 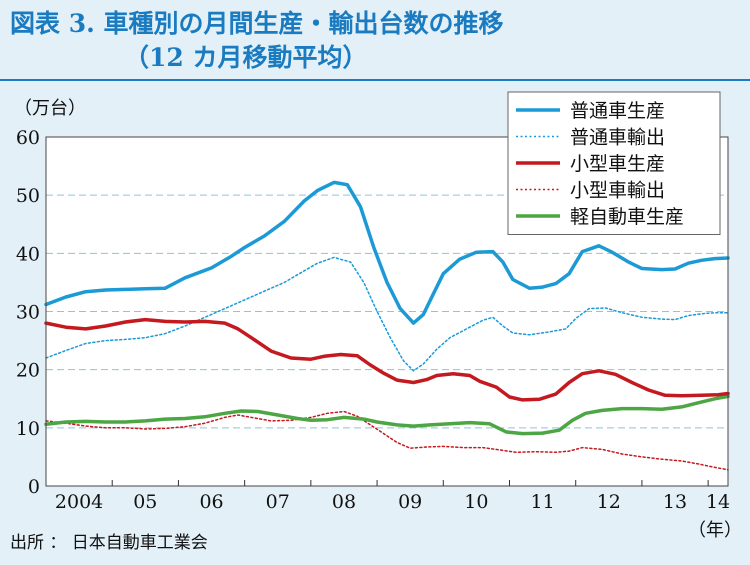 What do you see at coordinates (145, 502) in the screenshot?
I see `x-tick-label: 05` at bounding box center [145, 502].